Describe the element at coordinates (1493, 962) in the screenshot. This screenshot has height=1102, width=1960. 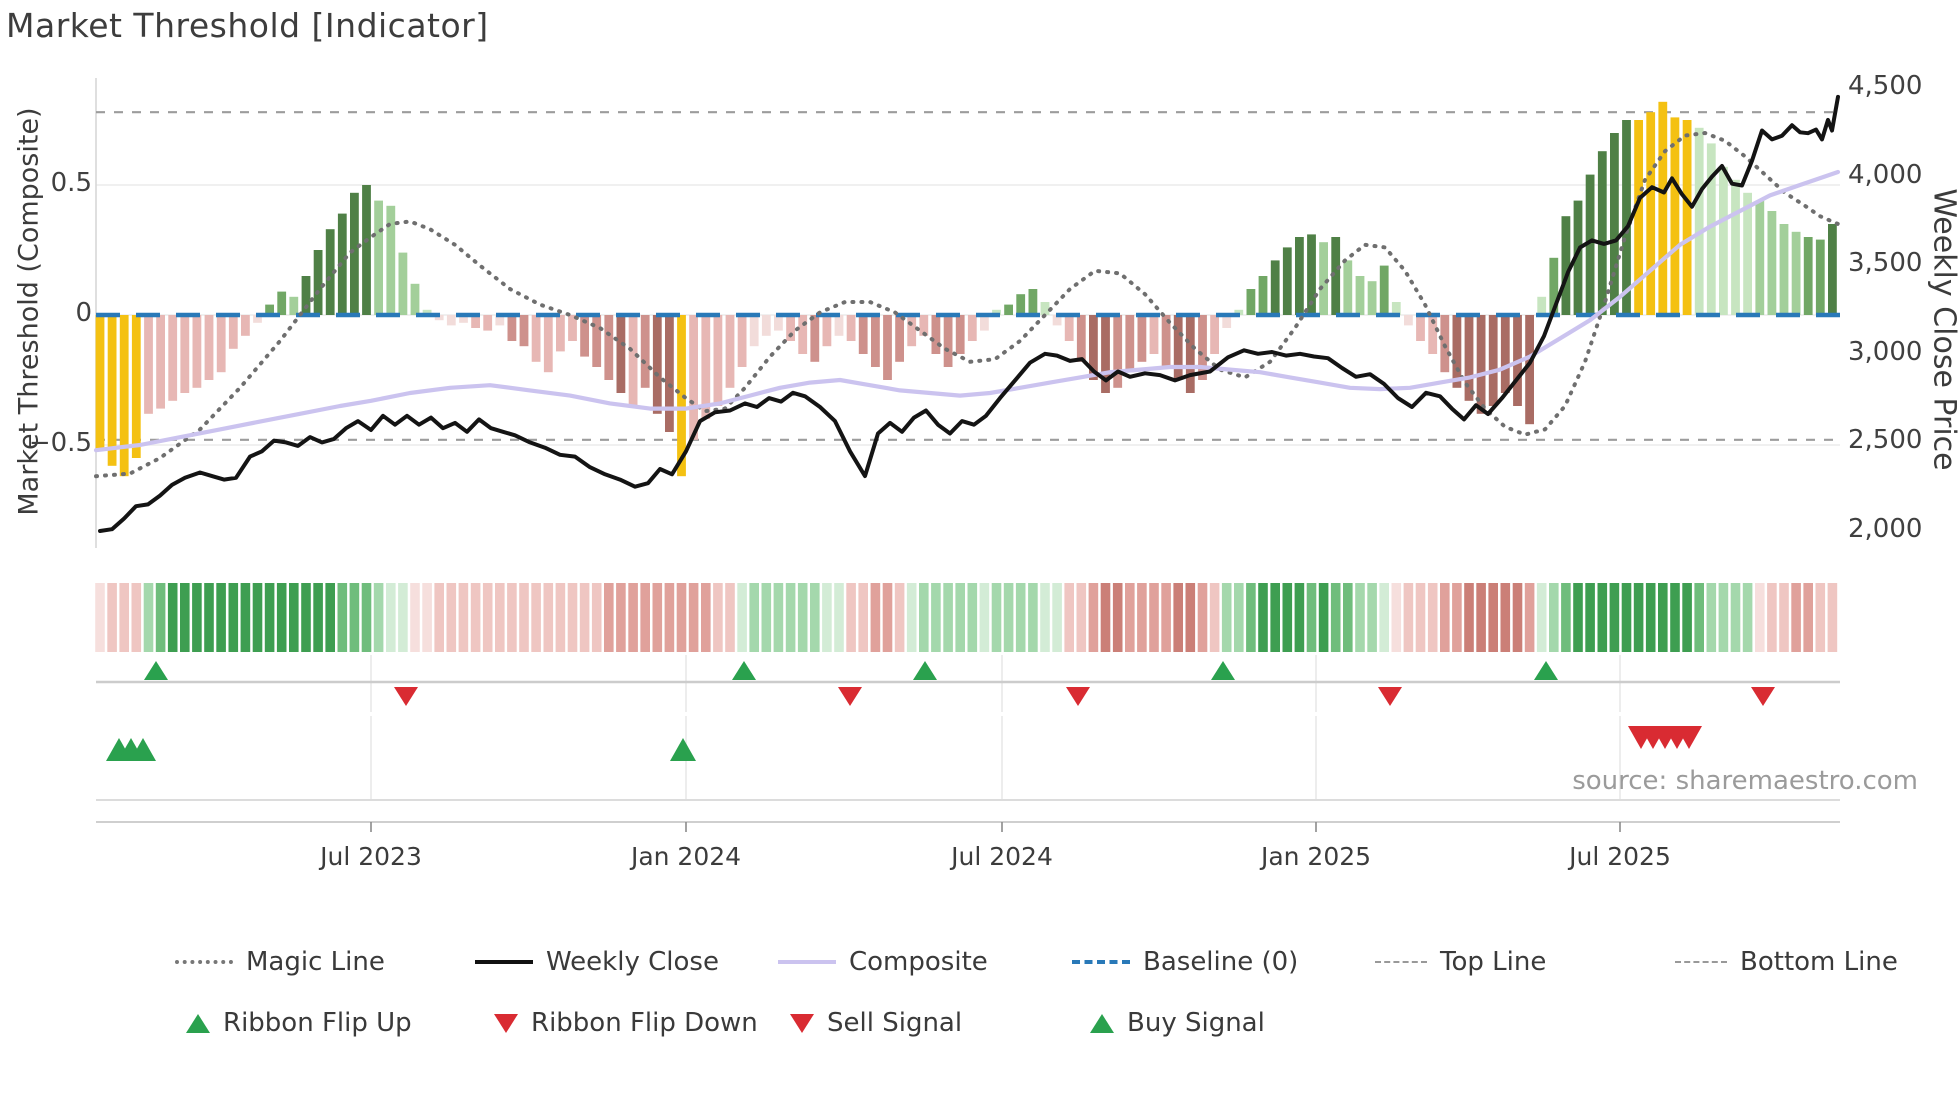
I see `legend-label: Top Line` at that location.